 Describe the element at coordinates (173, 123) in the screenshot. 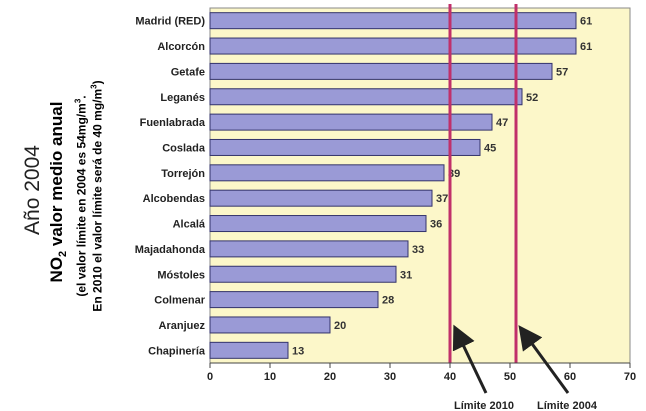

I see `category-label: Fuenlabrada` at that location.